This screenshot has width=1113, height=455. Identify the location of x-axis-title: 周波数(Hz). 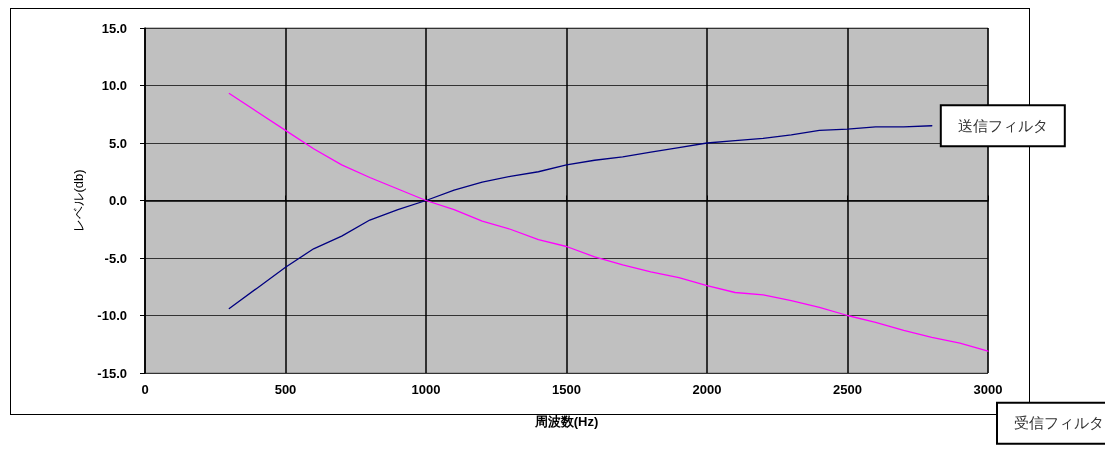
(566, 421).